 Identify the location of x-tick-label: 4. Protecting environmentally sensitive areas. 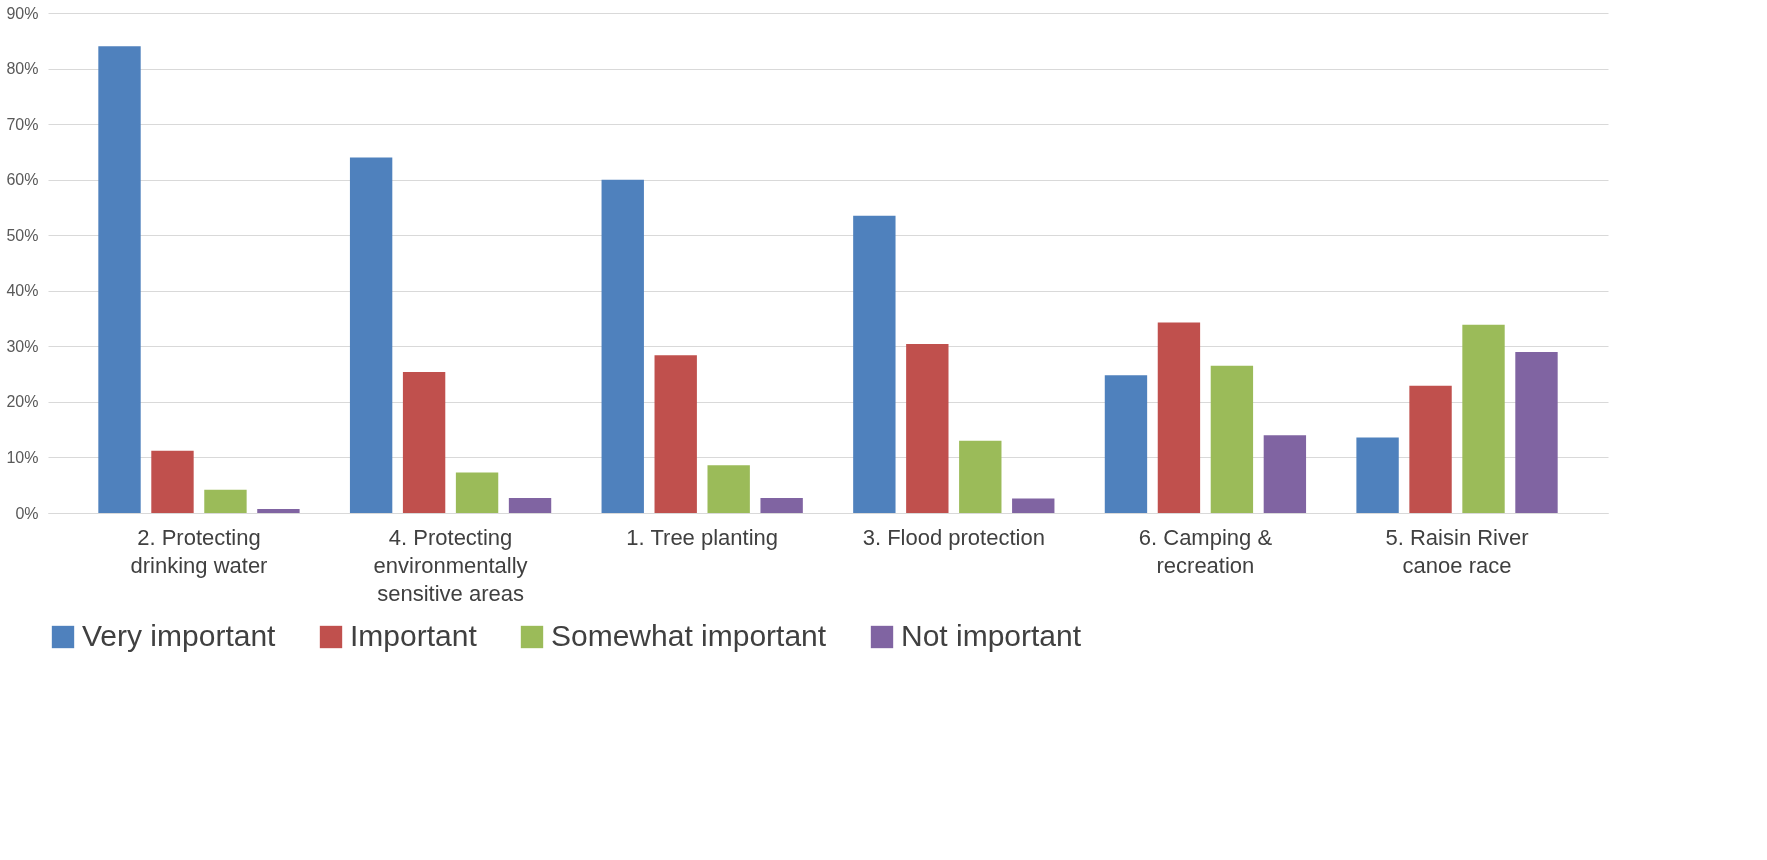
(450, 565).